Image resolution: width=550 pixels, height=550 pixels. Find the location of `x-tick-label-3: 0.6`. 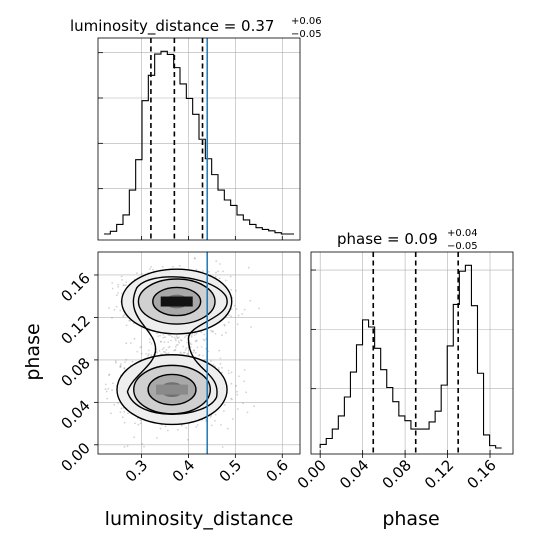

x-tick-label-3: 0.6 is located at coordinates (278, 471).